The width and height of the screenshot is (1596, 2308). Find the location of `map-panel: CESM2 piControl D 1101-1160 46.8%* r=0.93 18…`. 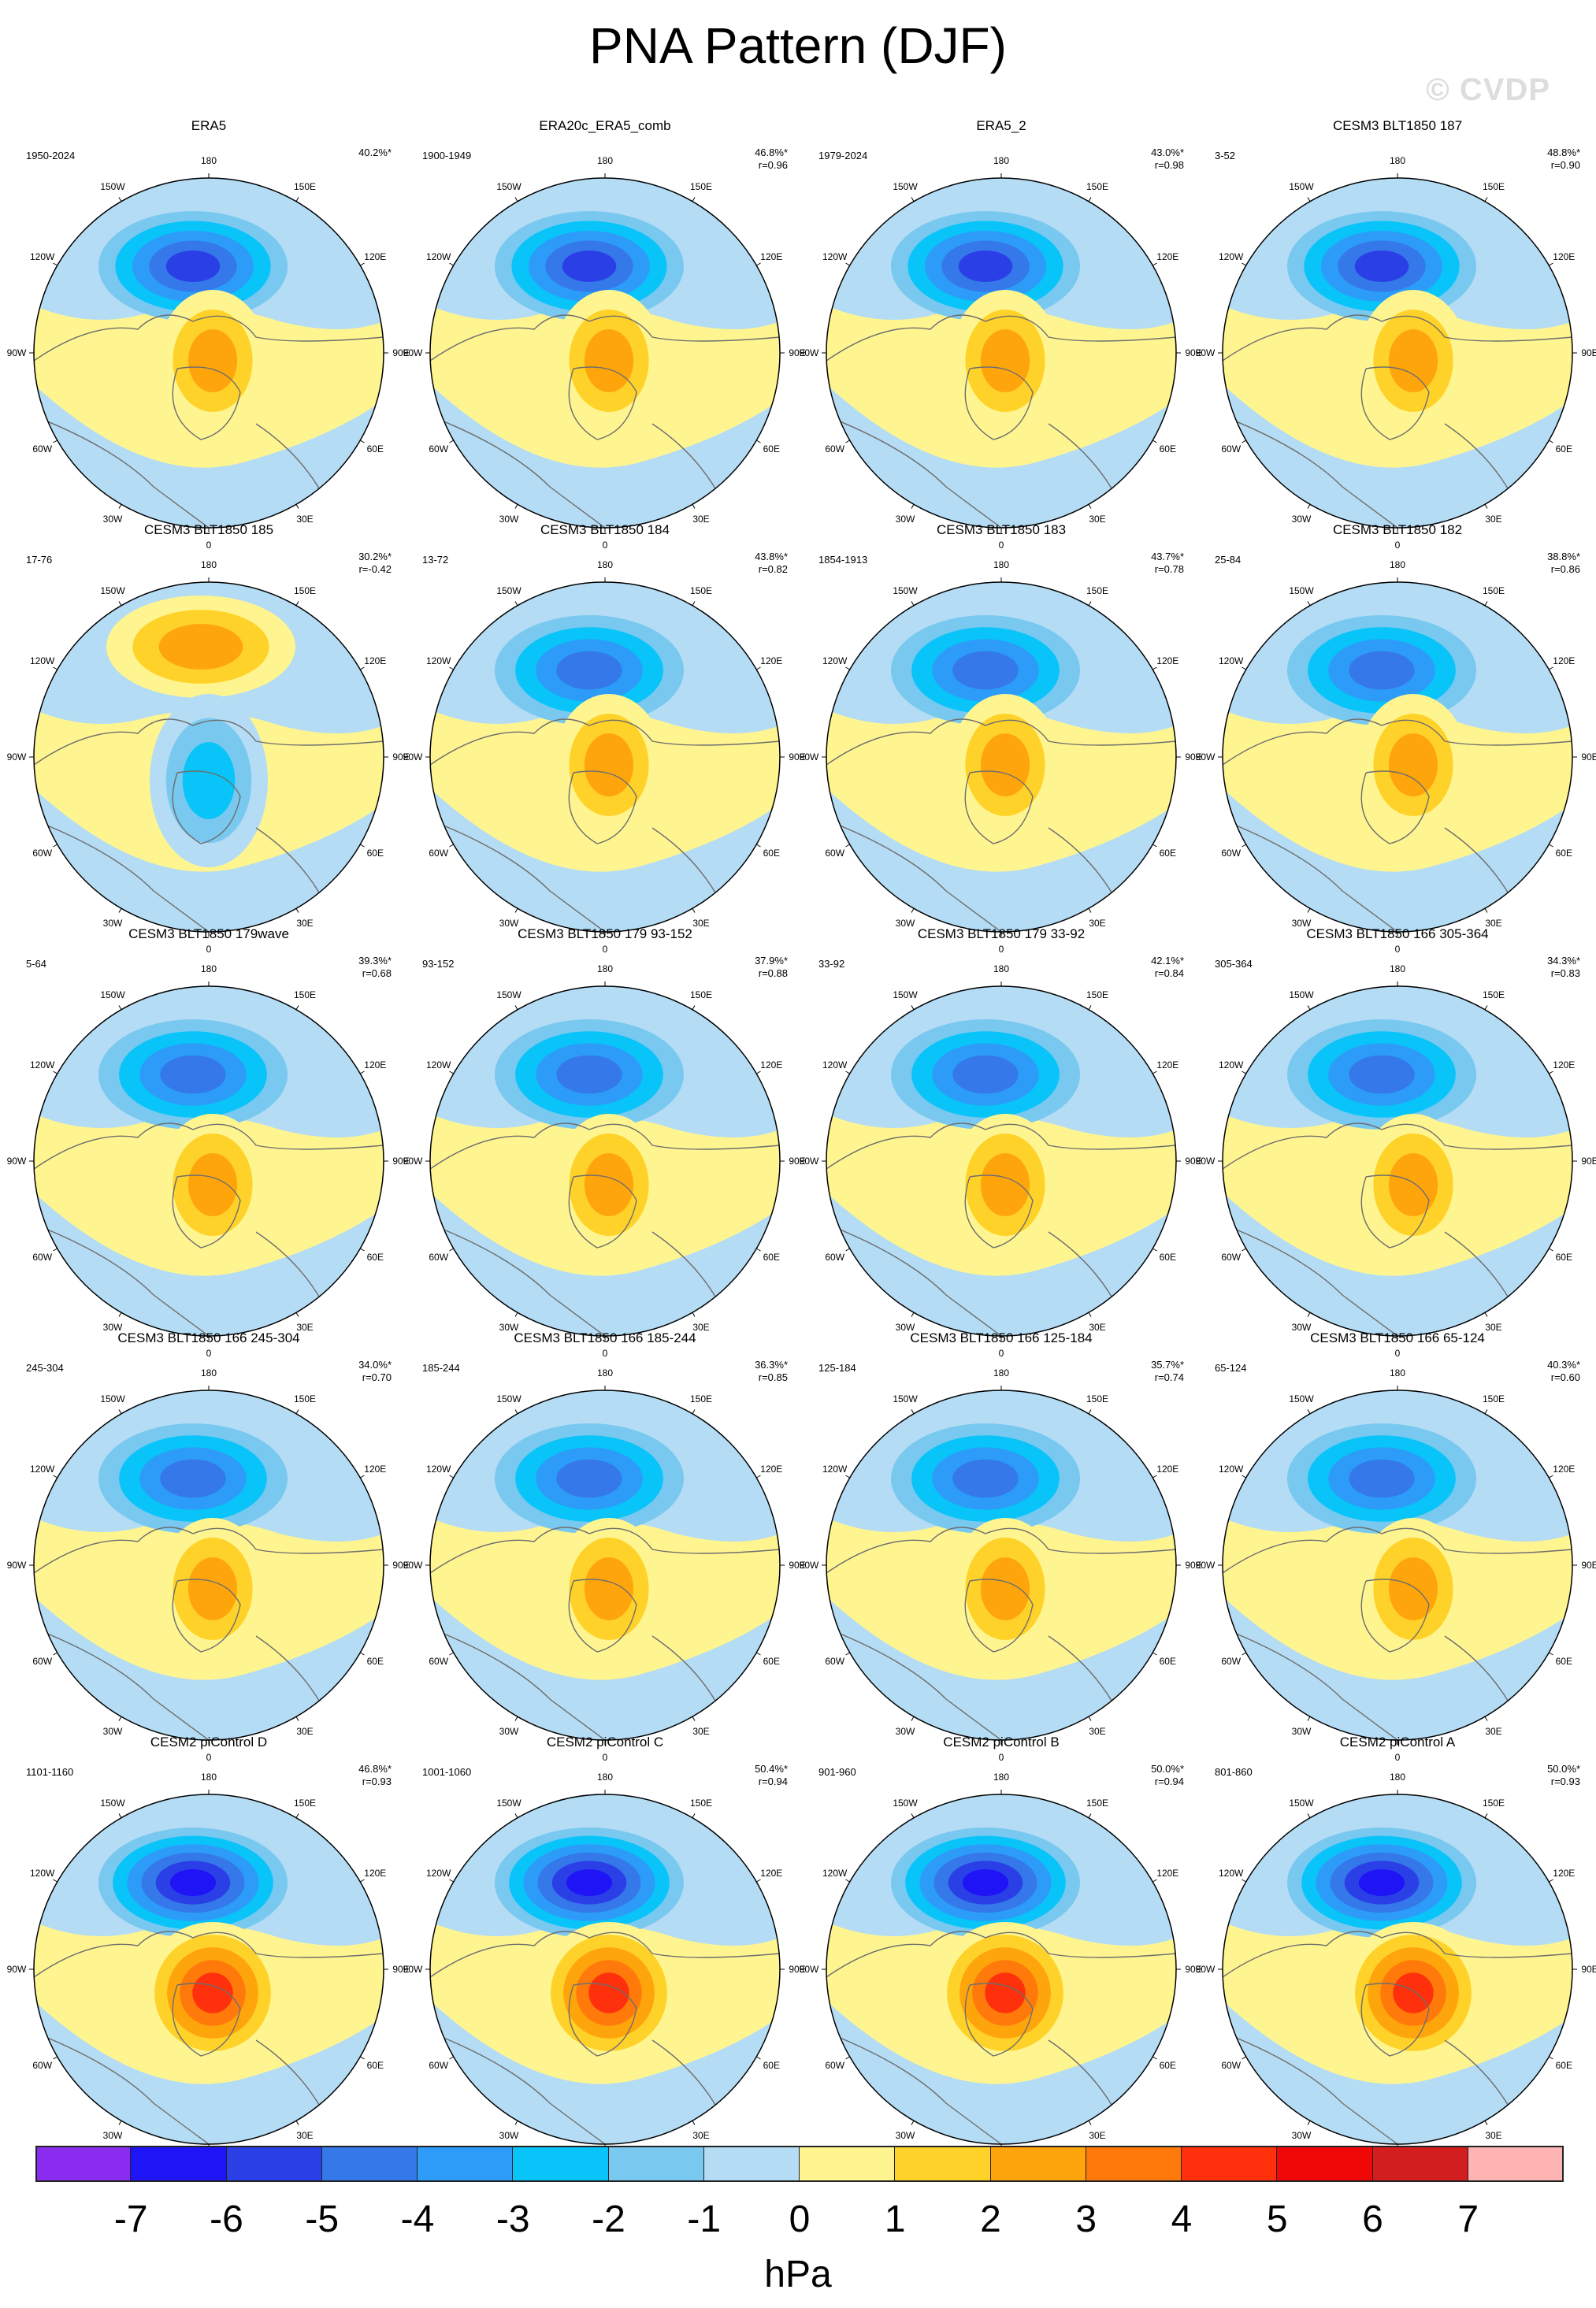

map-panel: CESM2 piControl D 1101-1160 46.8%* r=0.93 18… is located at coordinates (208, 1951).